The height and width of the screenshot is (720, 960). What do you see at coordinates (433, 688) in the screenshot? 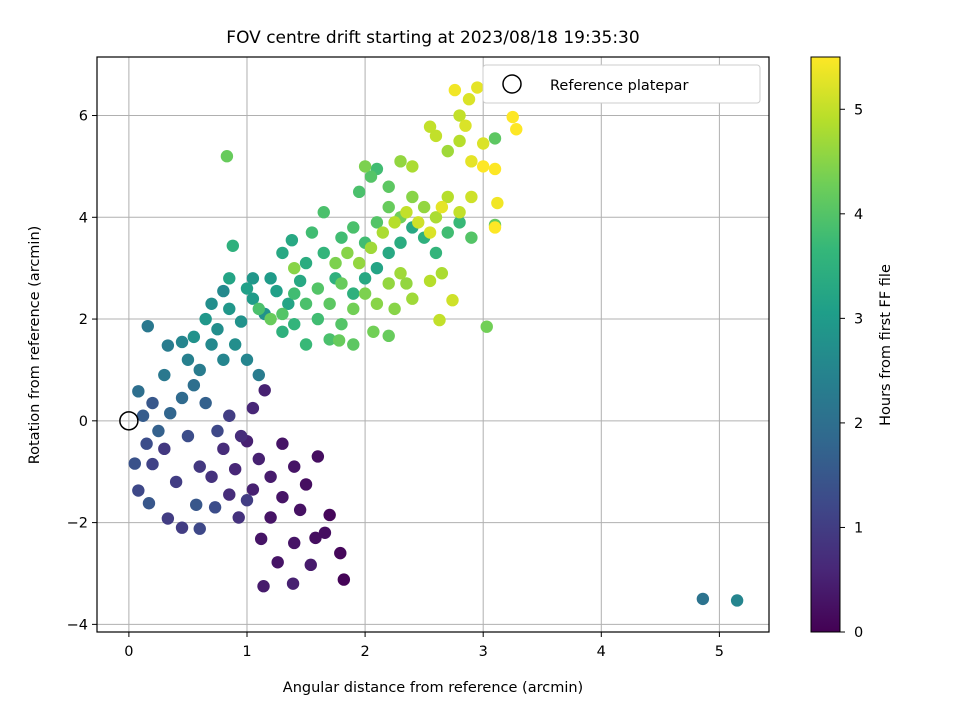
I see `x-axis-label: Angular distance from reference (arcmin)` at bounding box center [433, 688].